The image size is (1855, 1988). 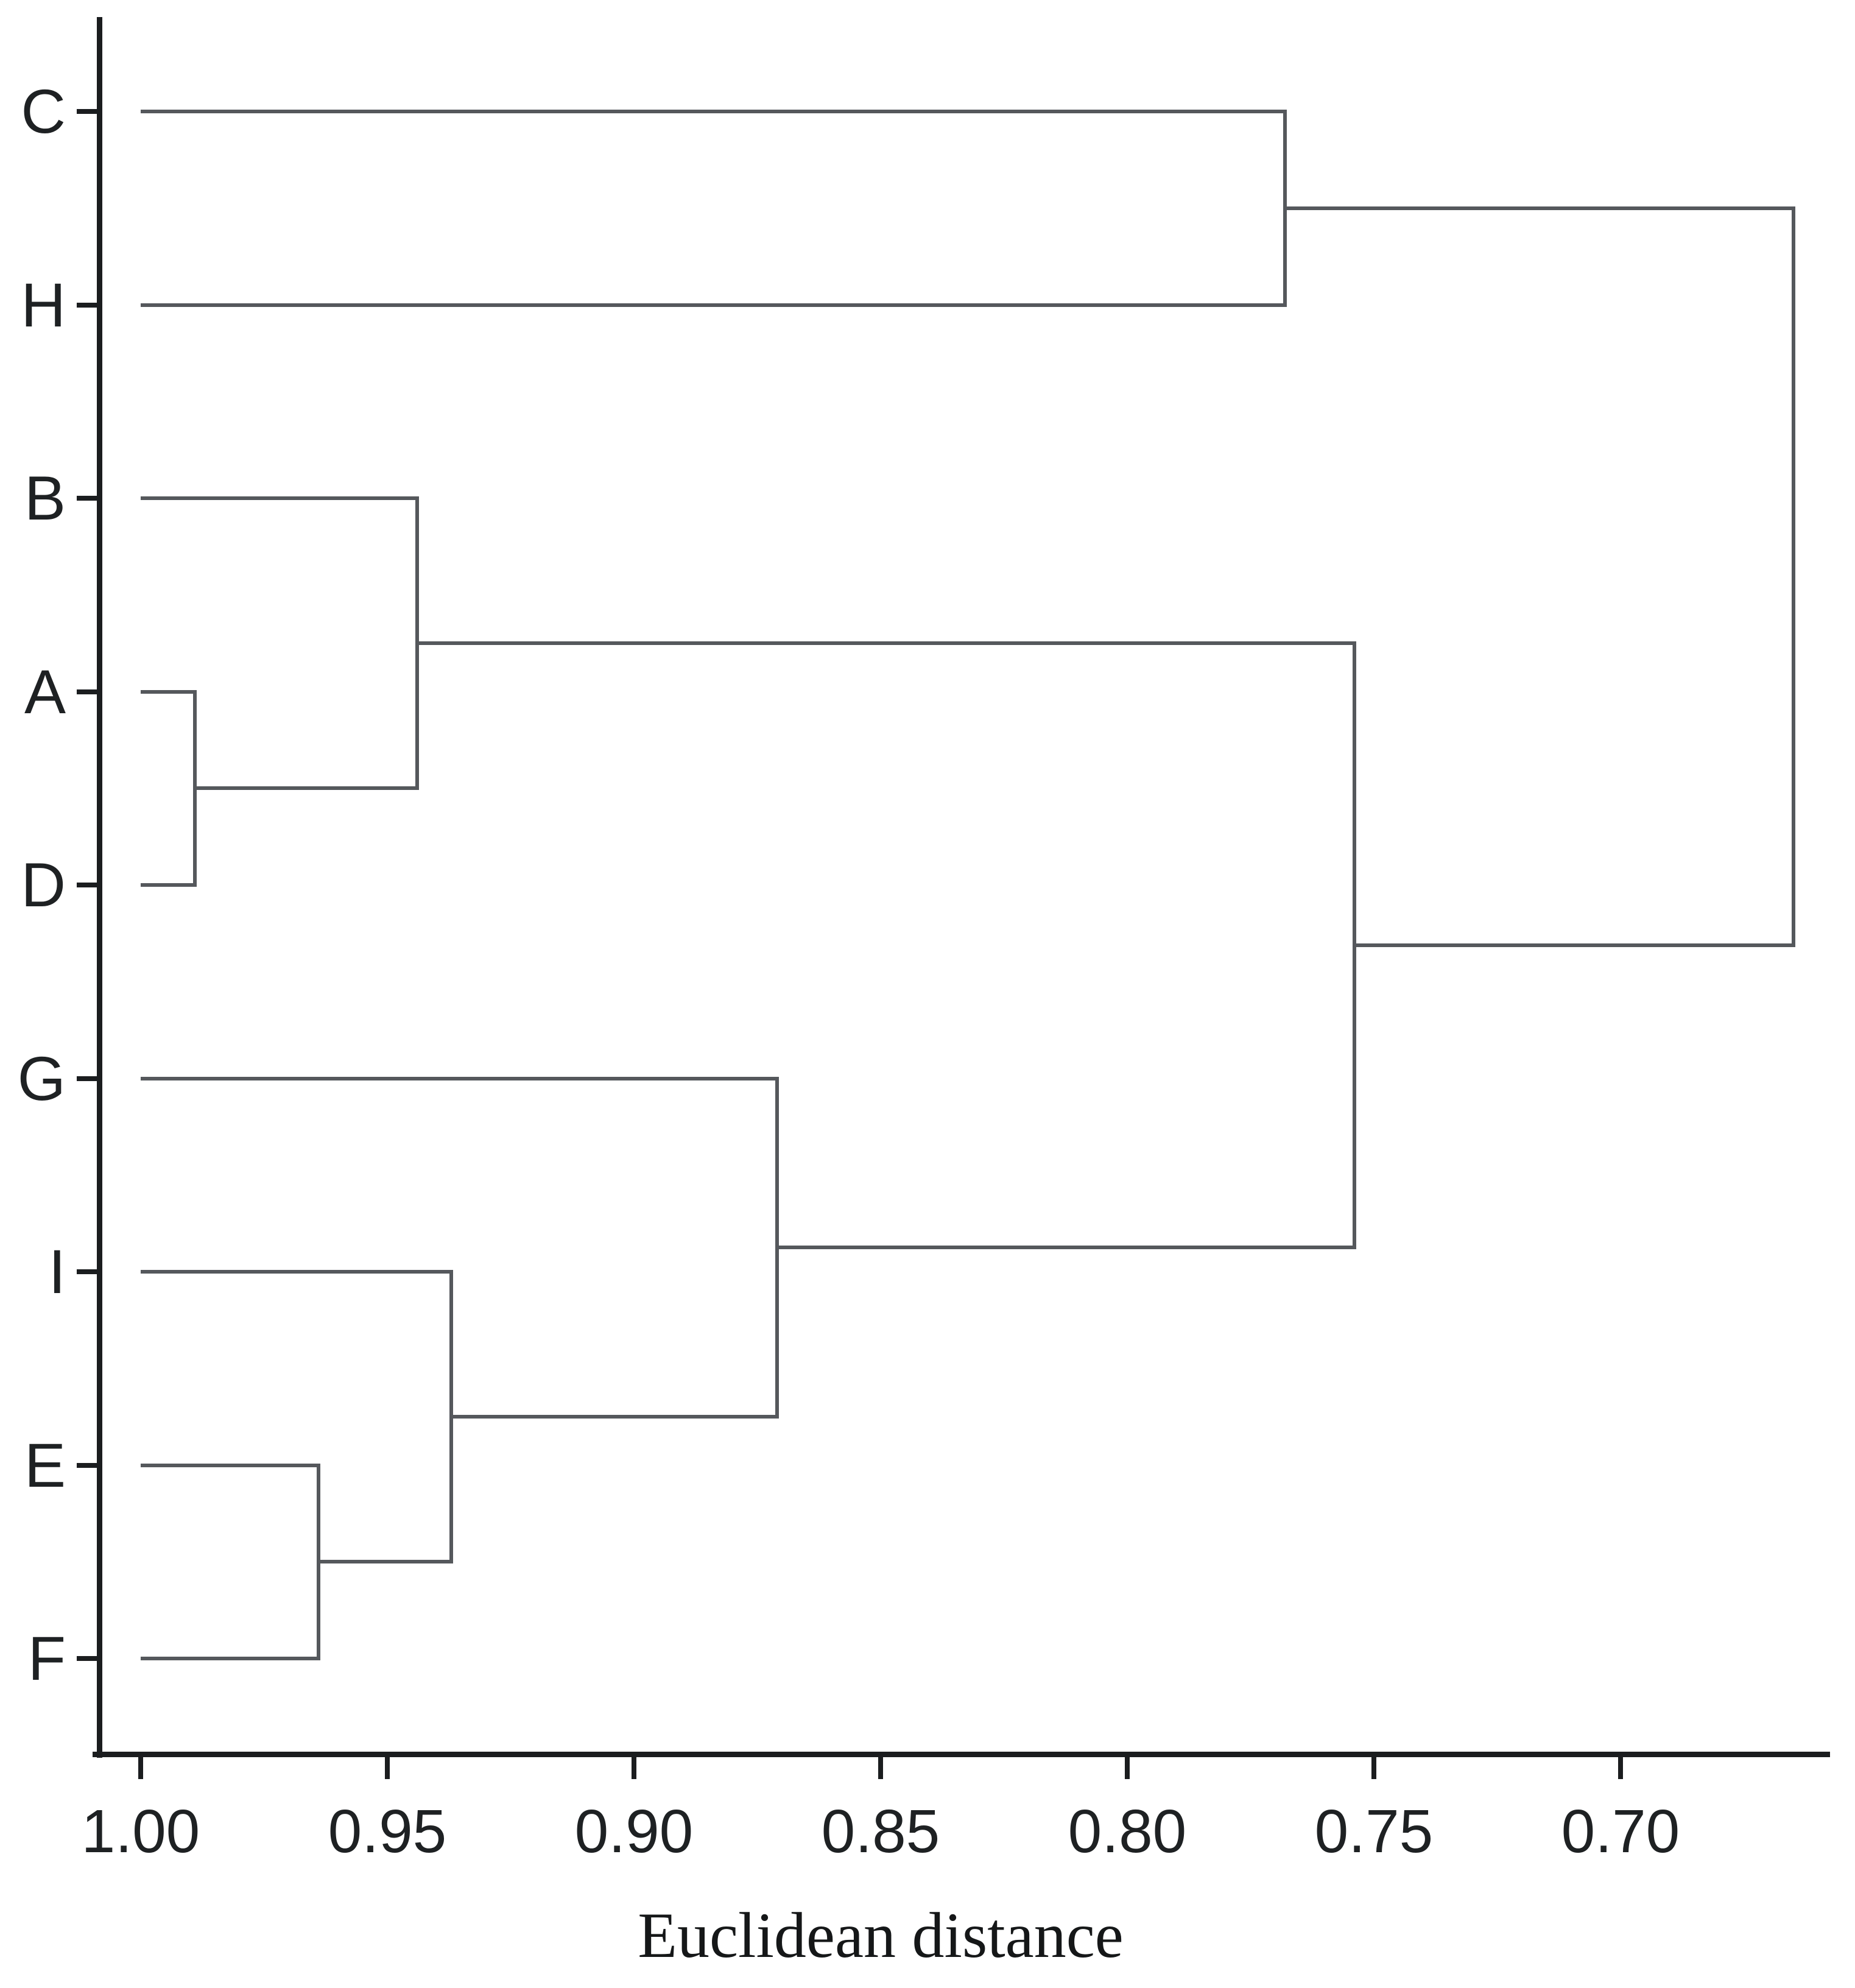 What do you see at coordinates (140, 1831) in the screenshot?
I see `x-axis-tick-label: 1.00` at bounding box center [140, 1831].